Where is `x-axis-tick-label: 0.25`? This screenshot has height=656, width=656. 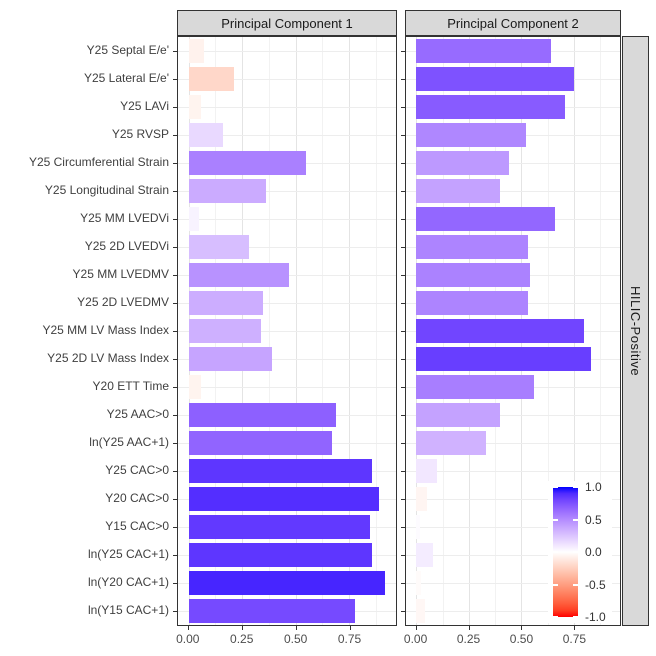
x-axis-tick-label: 0.25 is located at coordinates (468, 639).